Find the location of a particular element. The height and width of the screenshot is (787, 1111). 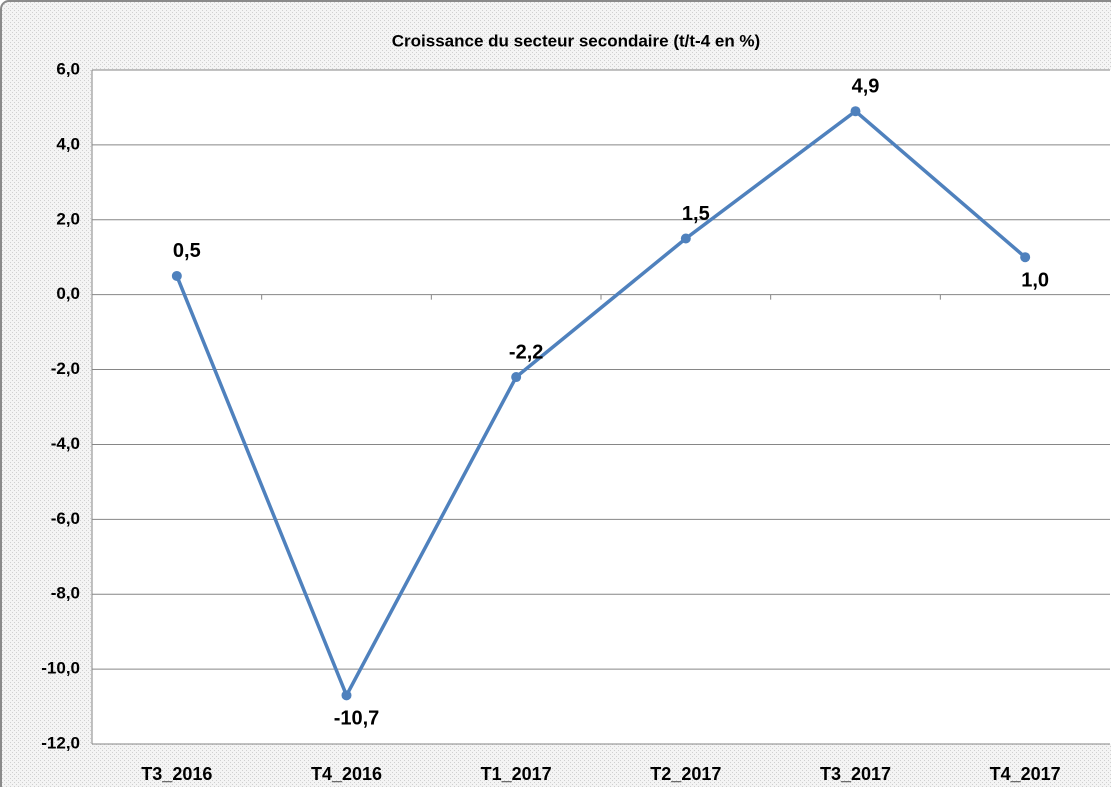

y-tick-label: 4,0 is located at coordinates (68, 143).